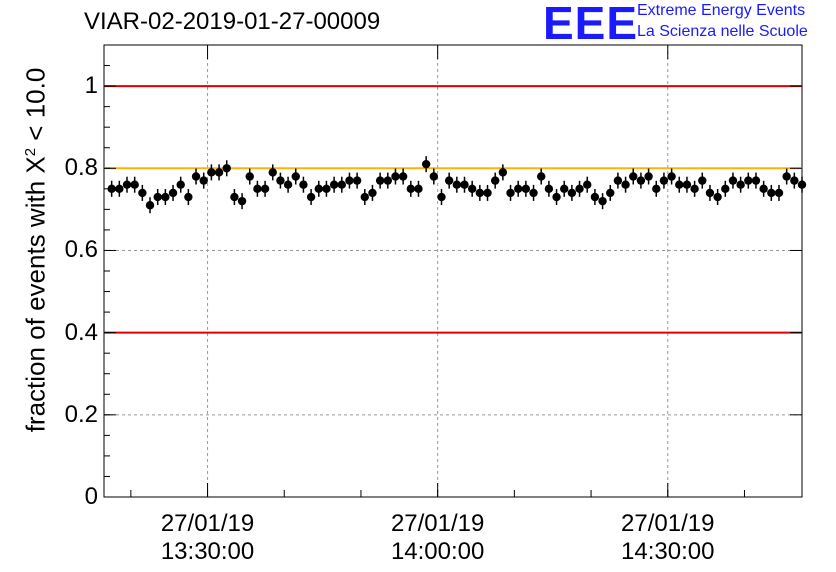 The image size is (836, 572). What do you see at coordinates (91, 86) in the screenshot?
I see `y-tick-label: 1` at bounding box center [91, 86].